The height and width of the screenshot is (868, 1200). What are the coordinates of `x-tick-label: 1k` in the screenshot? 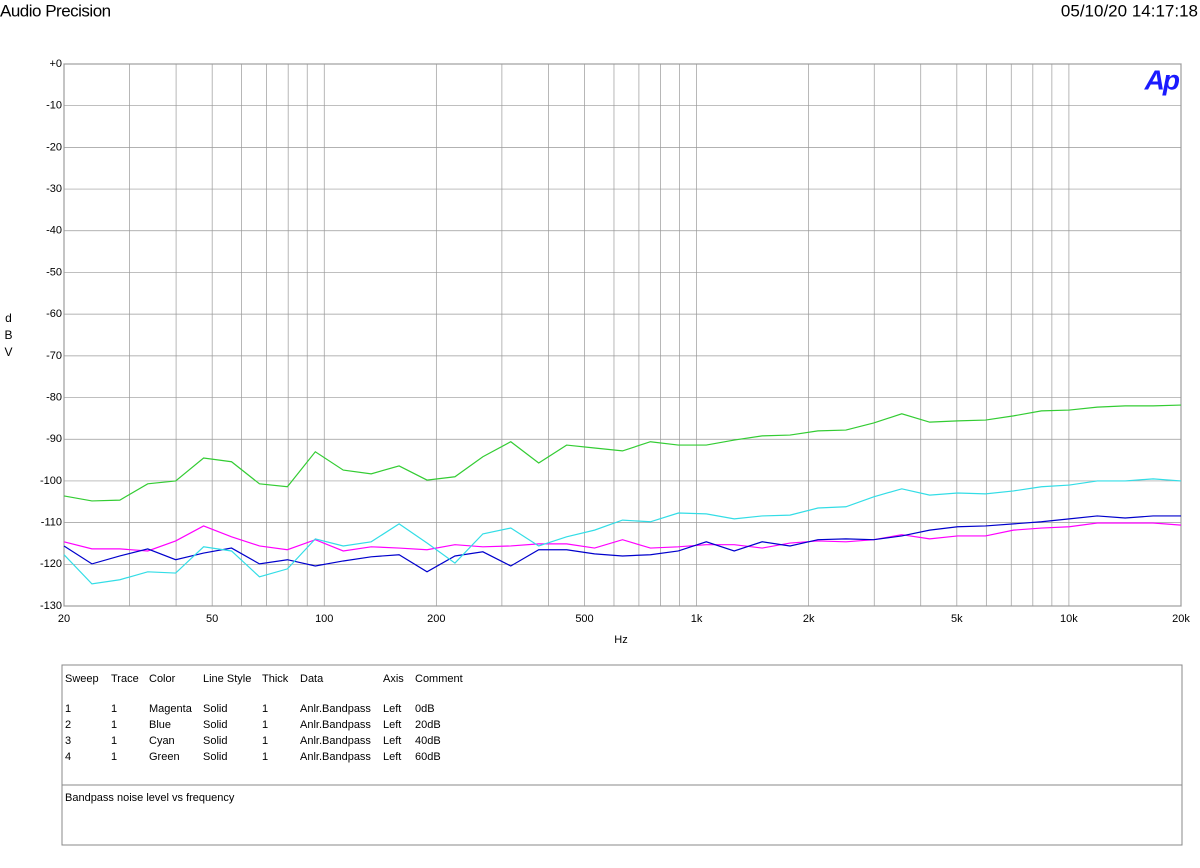 It's located at (697, 619).